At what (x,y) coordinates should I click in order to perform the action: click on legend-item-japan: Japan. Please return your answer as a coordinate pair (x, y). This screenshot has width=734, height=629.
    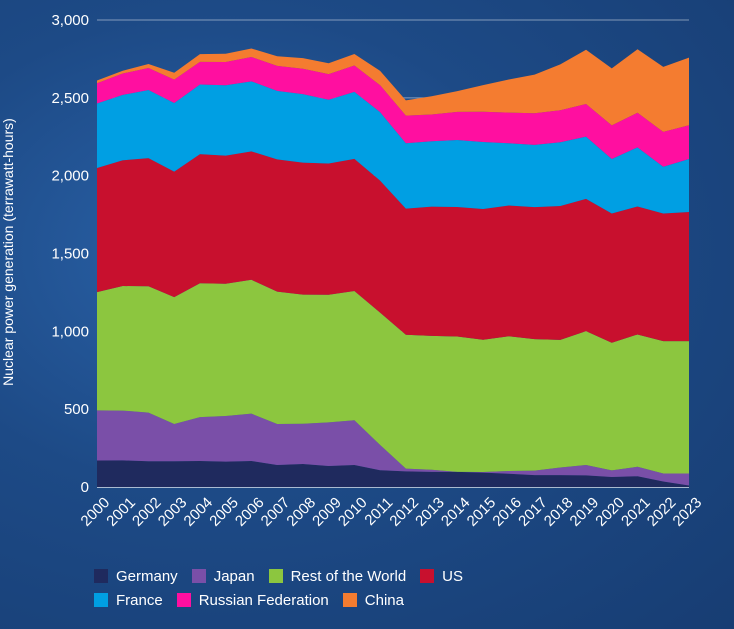
    Looking at the image, I should click on (223, 576).